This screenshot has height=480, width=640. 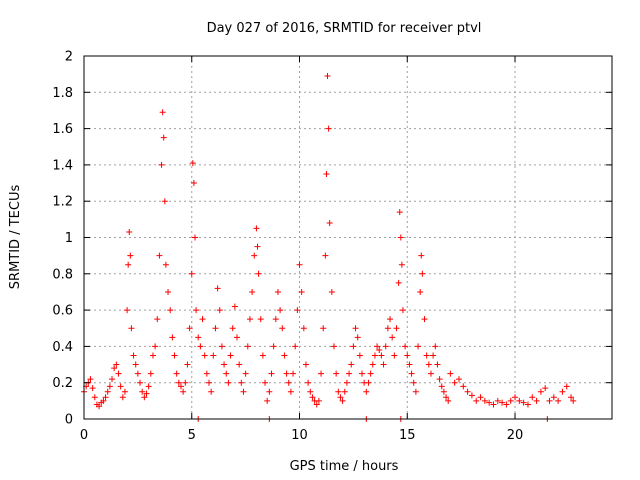 What do you see at coordinates (62, 165) in the screenshot?
I see `y-tick-label: 1.4` at bounding box center [62, 165].